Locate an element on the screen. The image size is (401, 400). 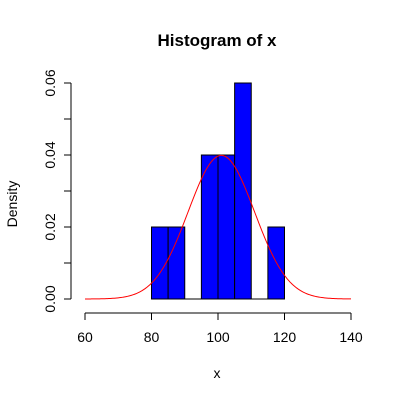
x-tick-label: 60 is located at coordinates (85, 337).